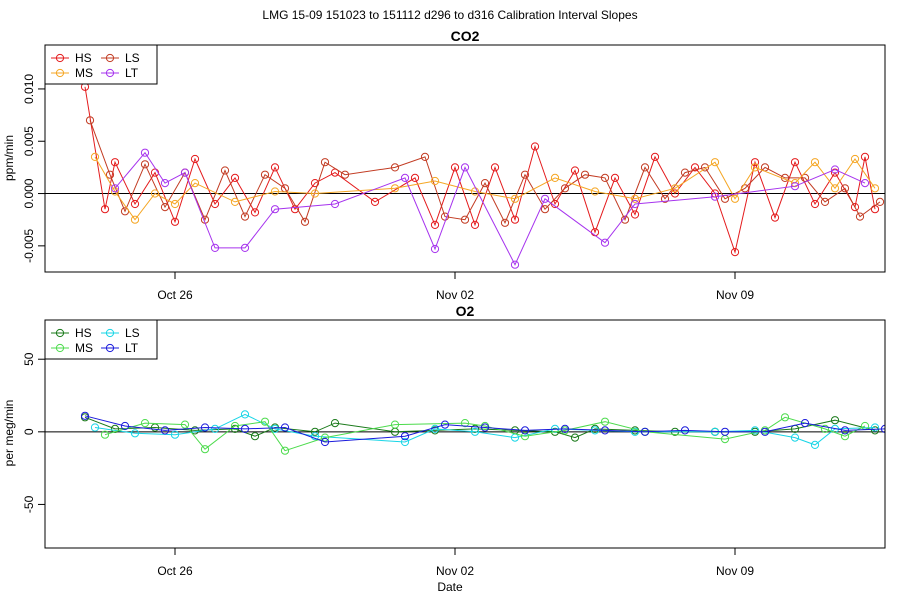 Image resolution: width=900 pixels, height=600 pixels. Describe the element at coordinates (735, 295) in the screenshot. I see `co2-x-tick-label: Nov 09` at that location.